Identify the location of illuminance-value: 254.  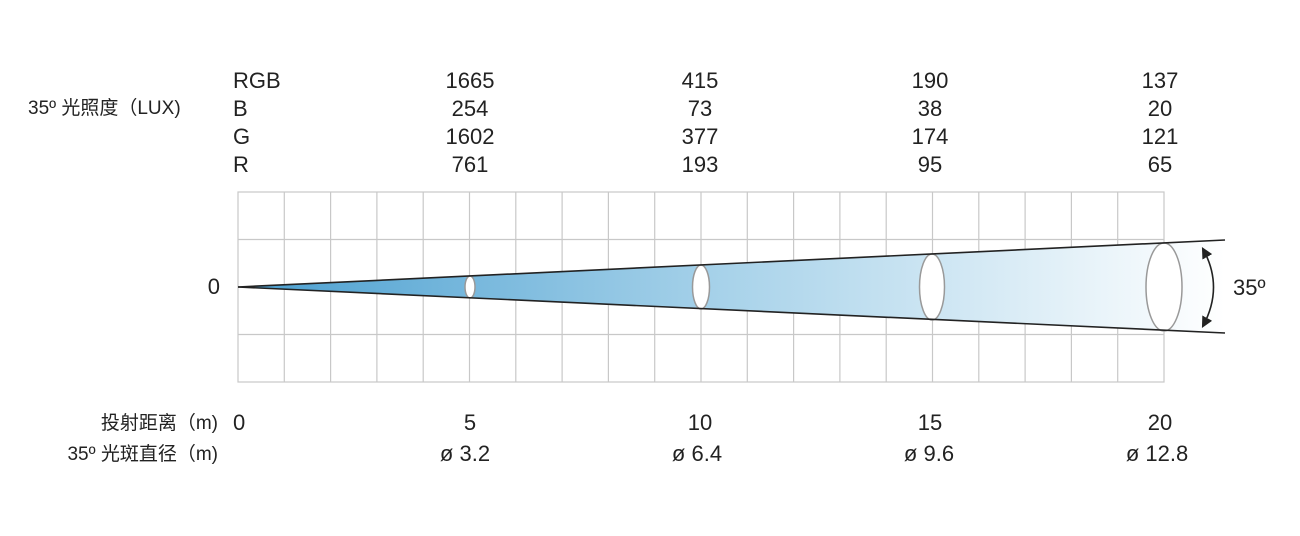
(470, 108).